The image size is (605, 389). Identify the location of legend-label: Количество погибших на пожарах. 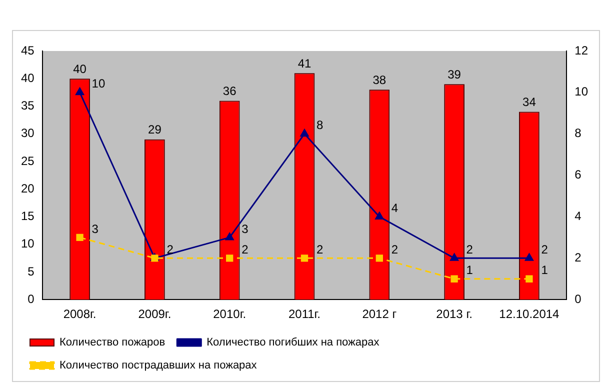
(293, 342).